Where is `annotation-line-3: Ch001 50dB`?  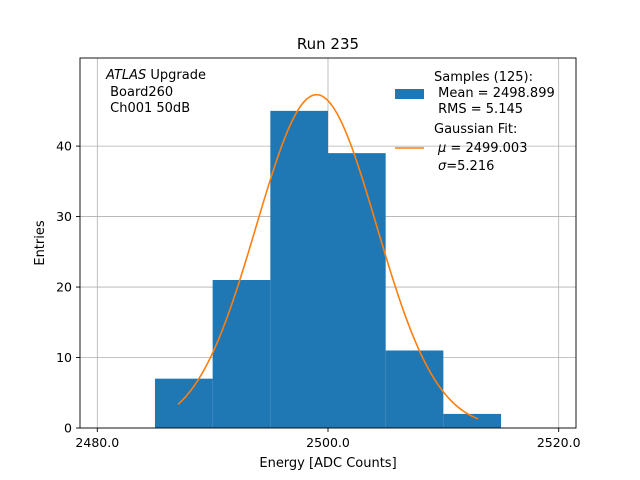
annotation-line-3: Ch001 50dB is located at coordinates (148, 108).